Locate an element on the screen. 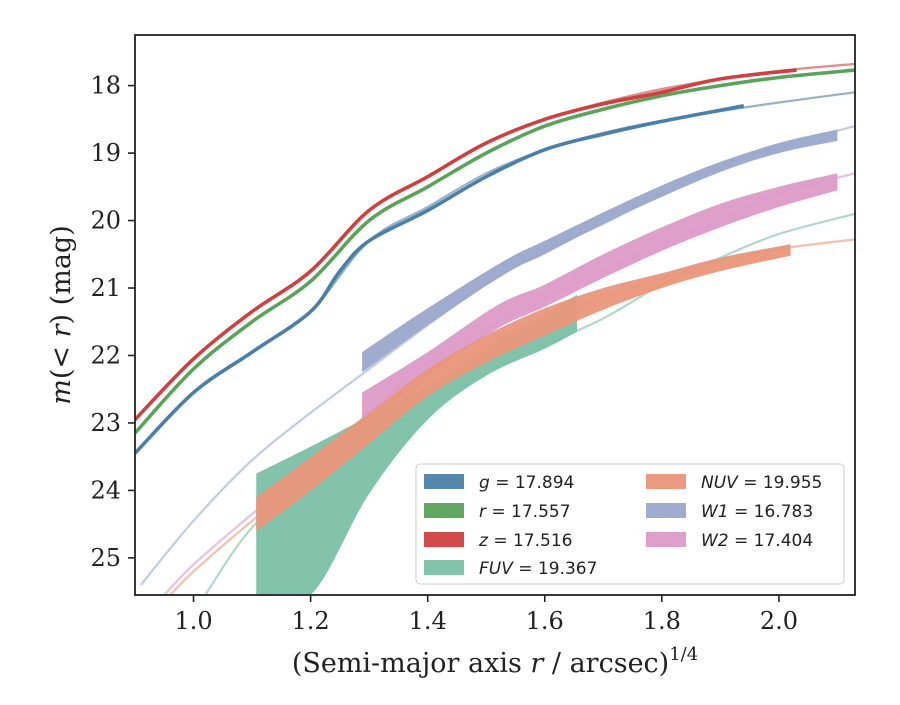 This screenshot has width=900, height=705. y-tick-label: 23 is located at coordinates (105, 423).